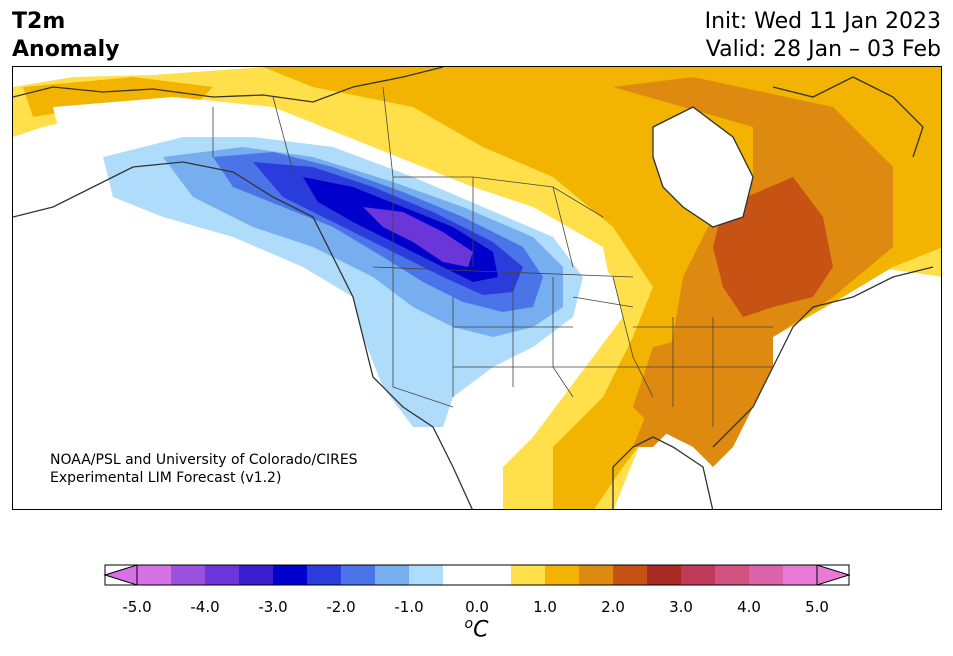  I want to click on colorbar-tick-label: -2.0, so click(341, 607).